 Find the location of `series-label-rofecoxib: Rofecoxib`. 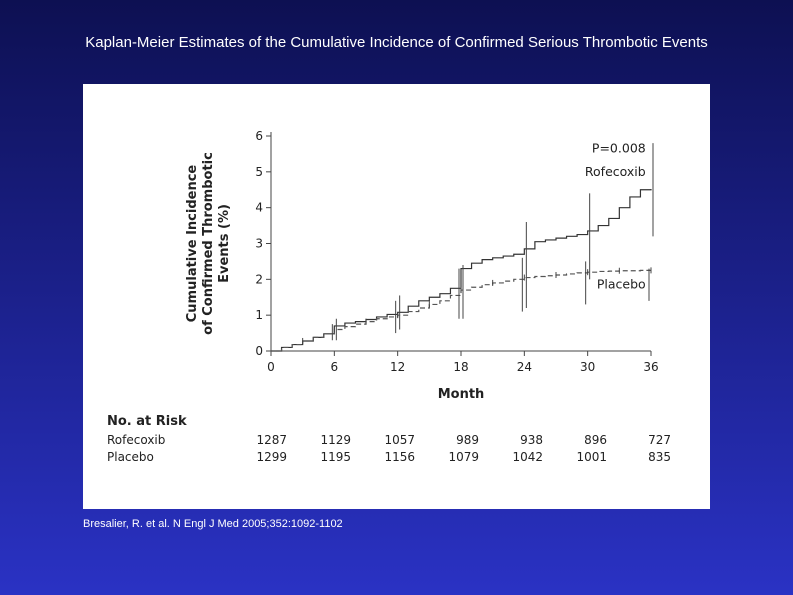

series-label-rofecoxib: Rofecoxib is located at coordinates (615, 171).